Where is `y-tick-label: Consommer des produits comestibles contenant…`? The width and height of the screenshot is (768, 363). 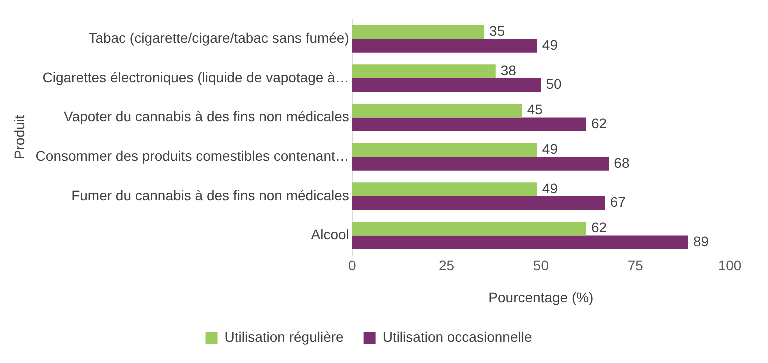
y-tick-label: Consommer des produits comestibles contenant… is located at coordinates (193, 156).